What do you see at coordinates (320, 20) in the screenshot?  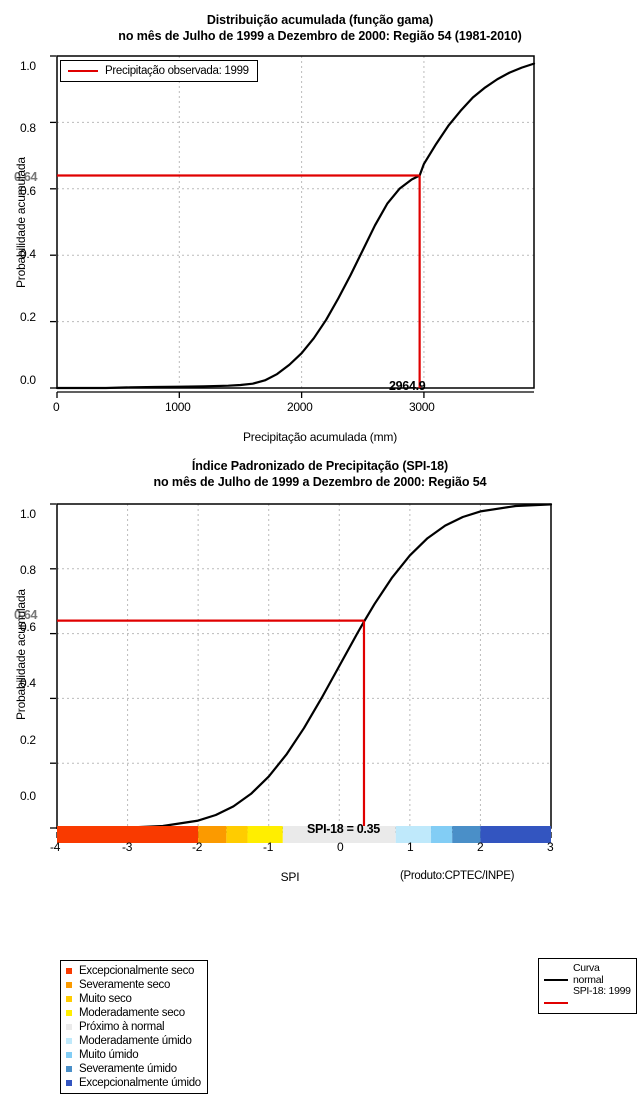 I see `top-title-line1: Distribuição acumulada (função gama)` at bounding box center [320, 20].